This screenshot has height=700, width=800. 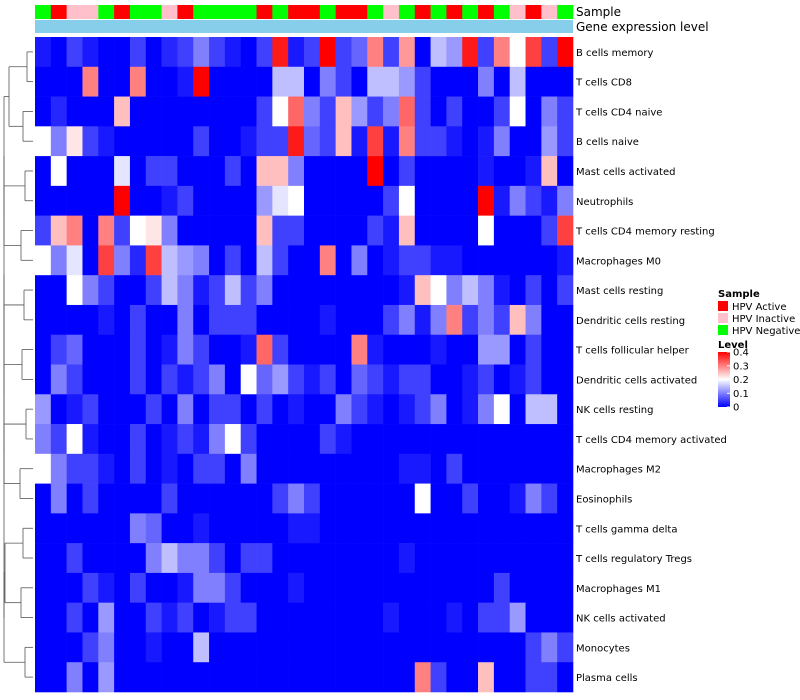 I want to click on gene-expression-annotation-bar, so click(x=304, y=26).